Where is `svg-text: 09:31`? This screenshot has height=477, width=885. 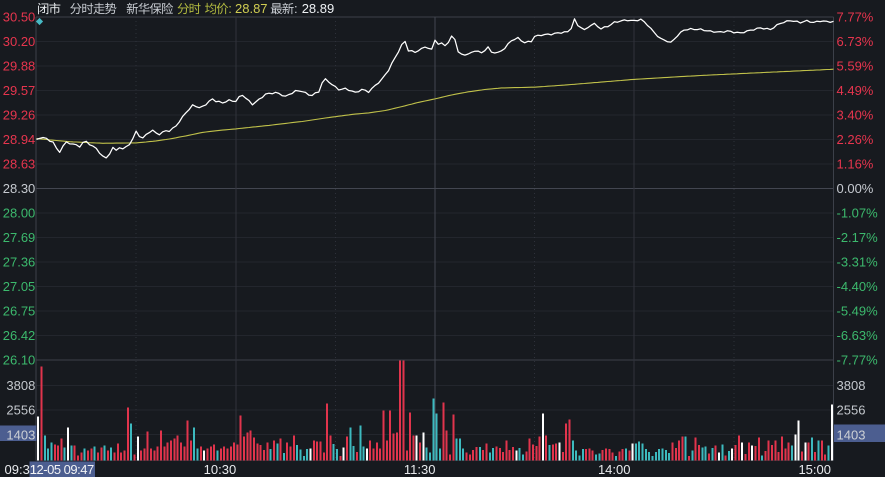 svg-text: 09:31 is located at coordinates (21, 469).